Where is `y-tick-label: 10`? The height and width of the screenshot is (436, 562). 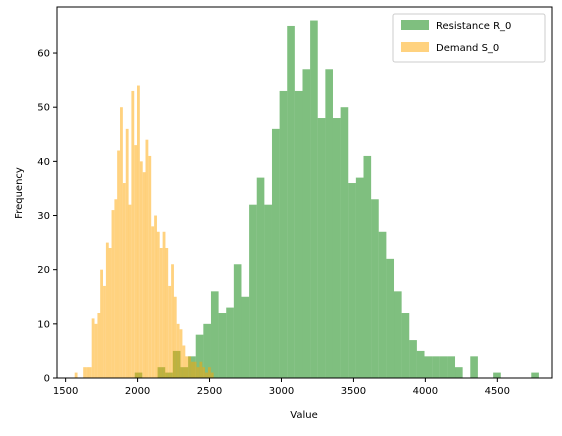 y-tick-label: 10 is located at coordinates (43, 324).